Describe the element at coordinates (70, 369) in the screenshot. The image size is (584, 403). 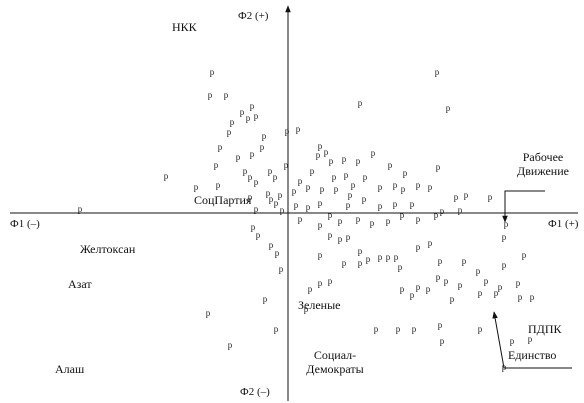
I see `annotation: Алаш` at that location.